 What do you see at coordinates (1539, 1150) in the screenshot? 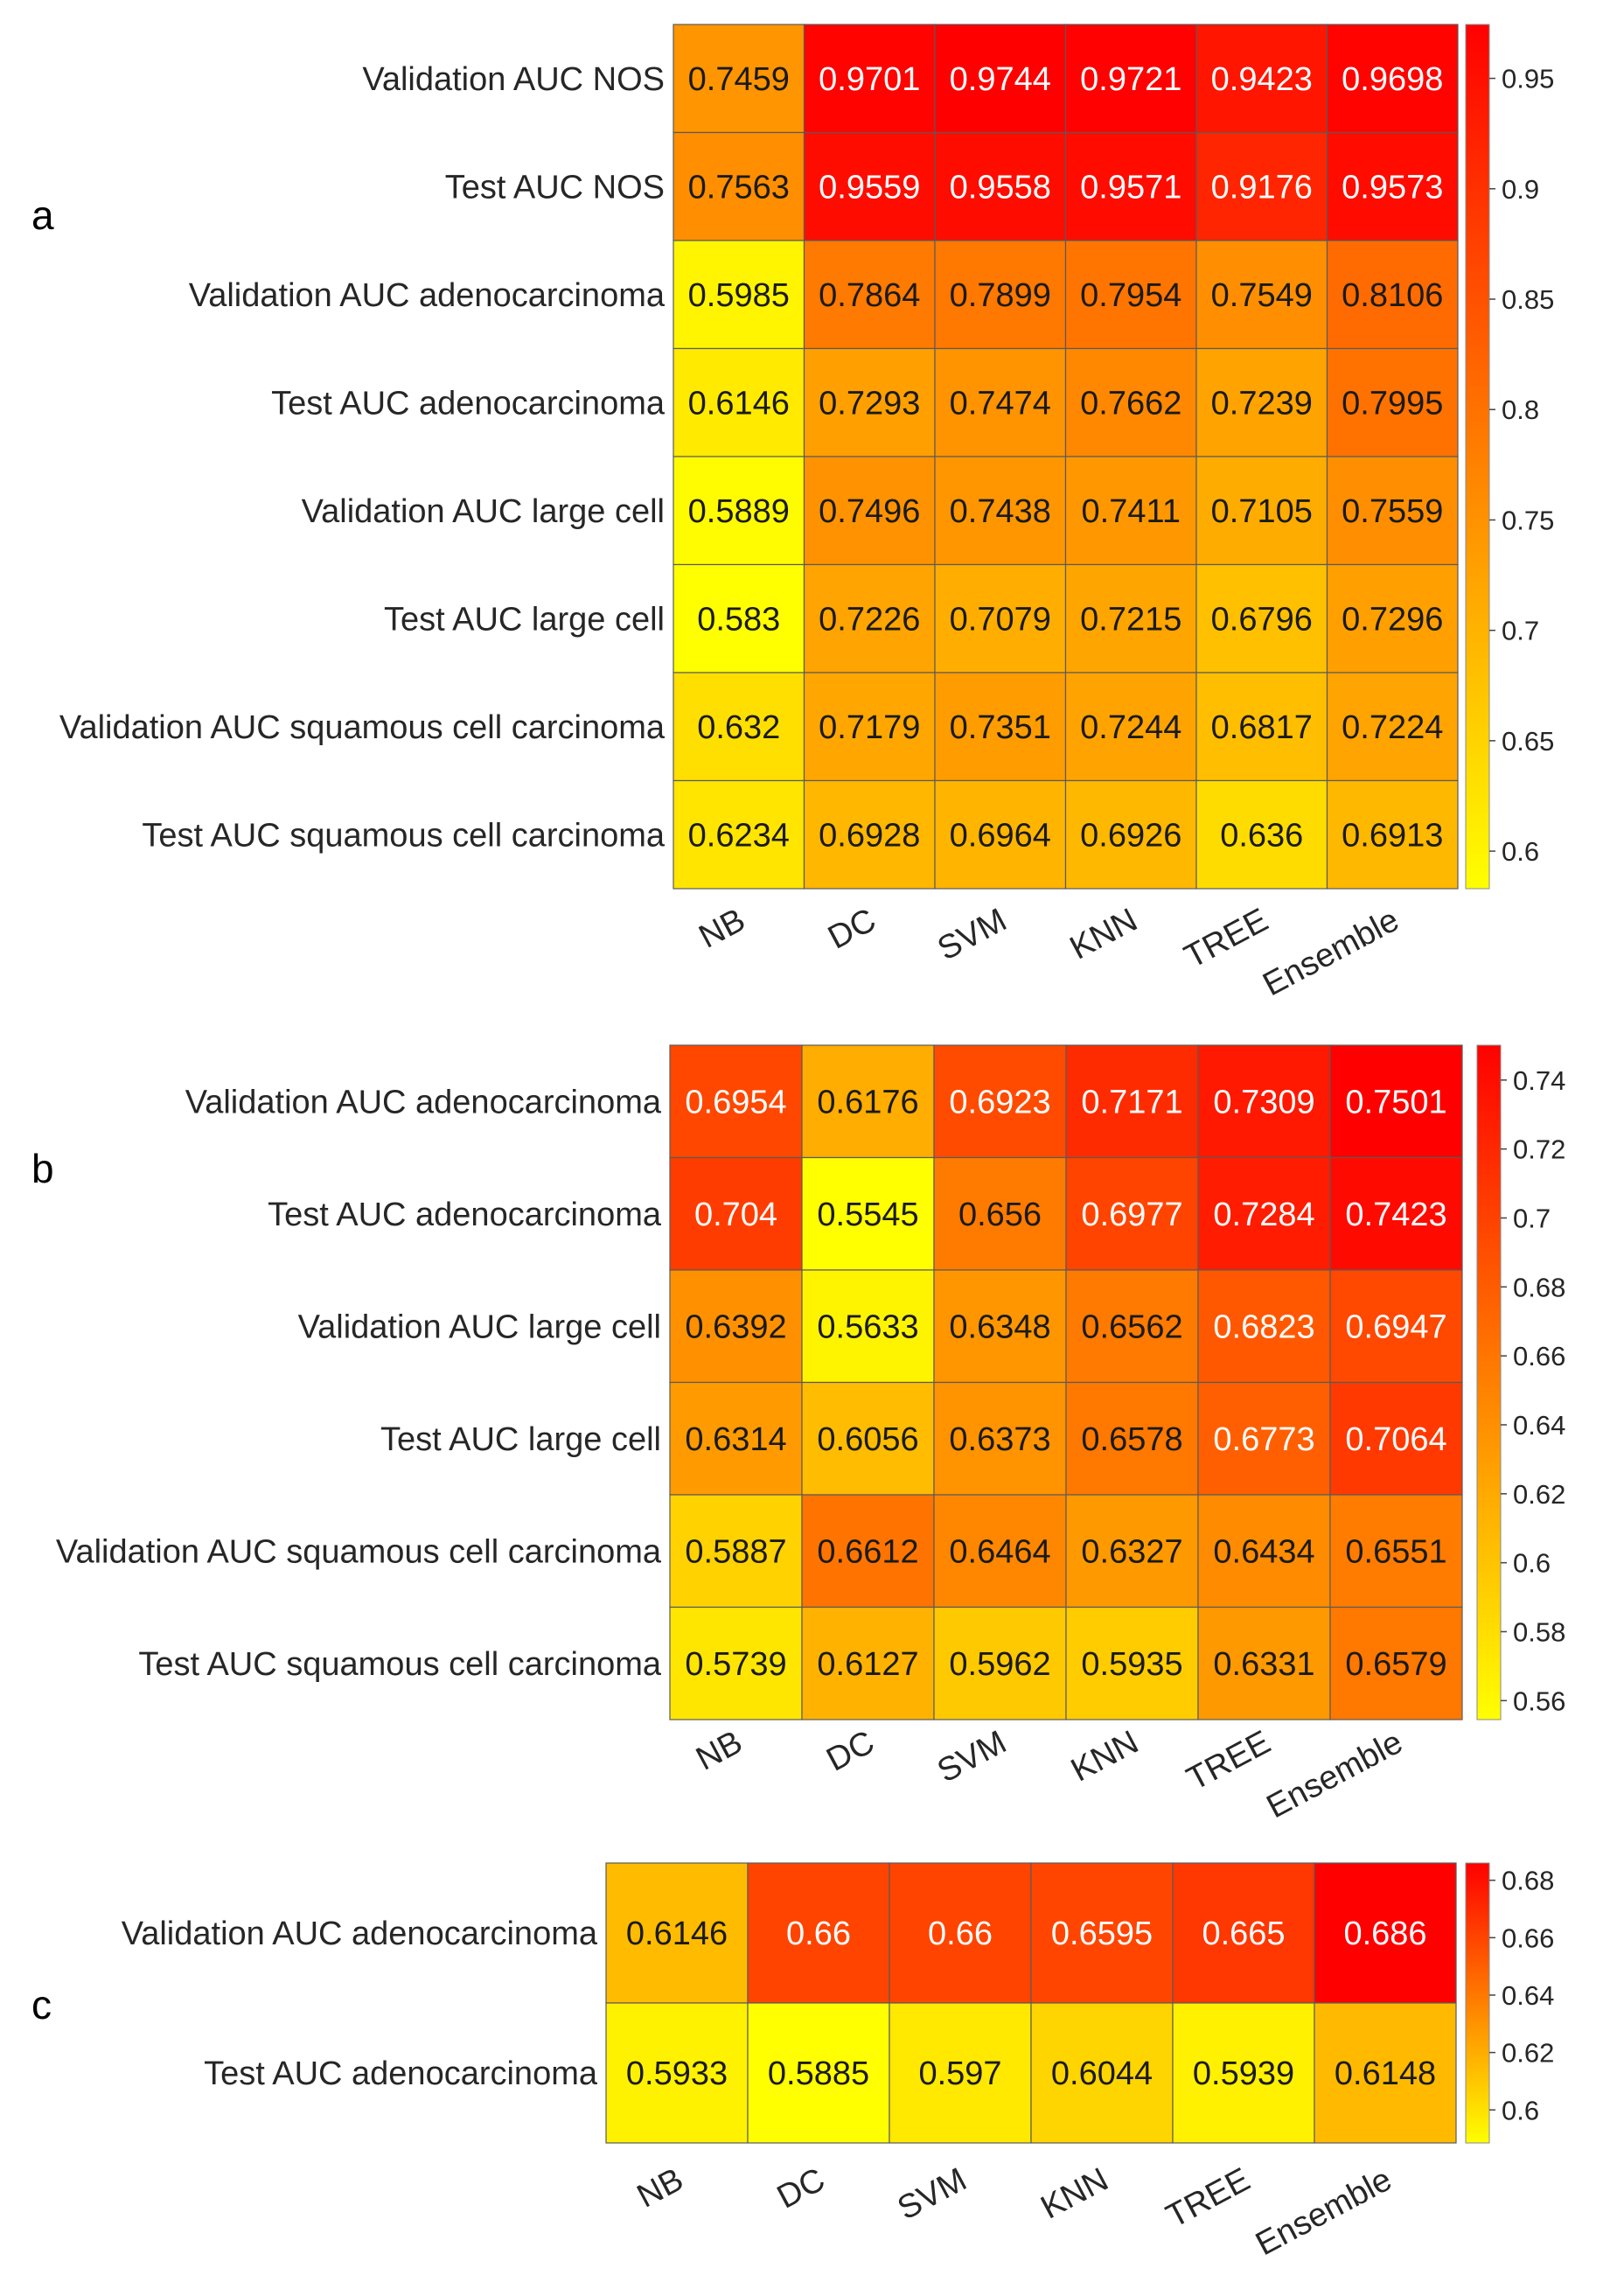
I see `colorbar-tick-label: 0.72` at bounding box center [1539, 1150].